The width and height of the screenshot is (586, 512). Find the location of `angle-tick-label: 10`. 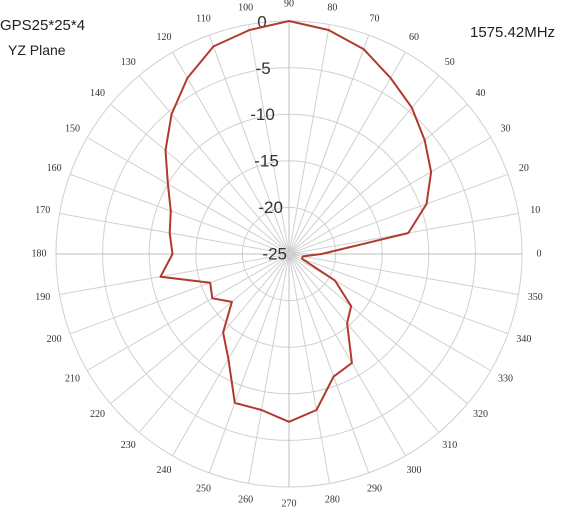

angle-tick-label: 10 is located at coordinates (535, 210).